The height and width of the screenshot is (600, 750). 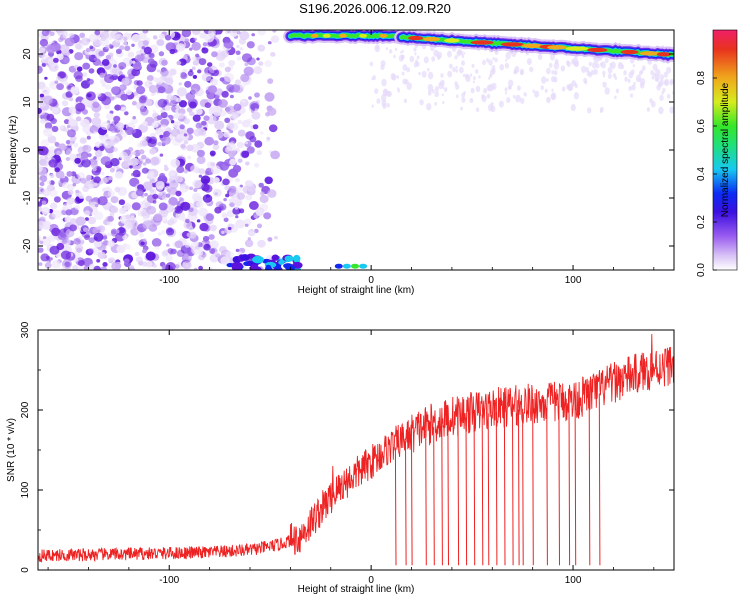 I want to click on colorbar-tick-label: 0.4, so click(x=701, y=174).